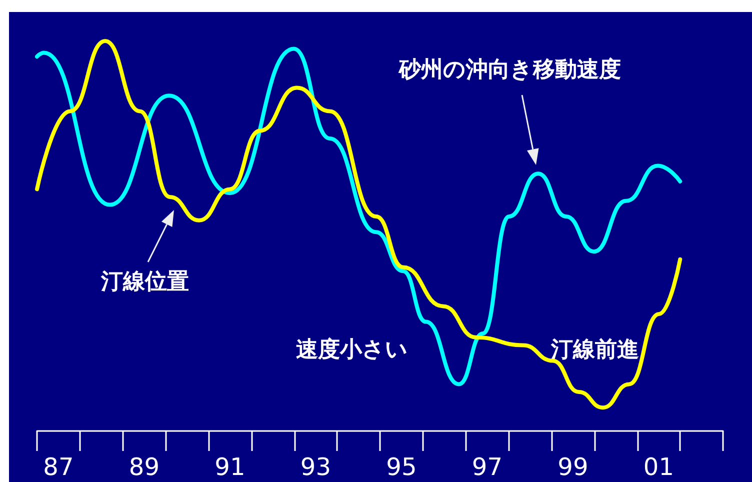 This screenshot has width=752, height=482. What do you see at coordinates (573, 467) in the screenshot?
I see `x-tick-label: 99` at bounding box center [573, 467].